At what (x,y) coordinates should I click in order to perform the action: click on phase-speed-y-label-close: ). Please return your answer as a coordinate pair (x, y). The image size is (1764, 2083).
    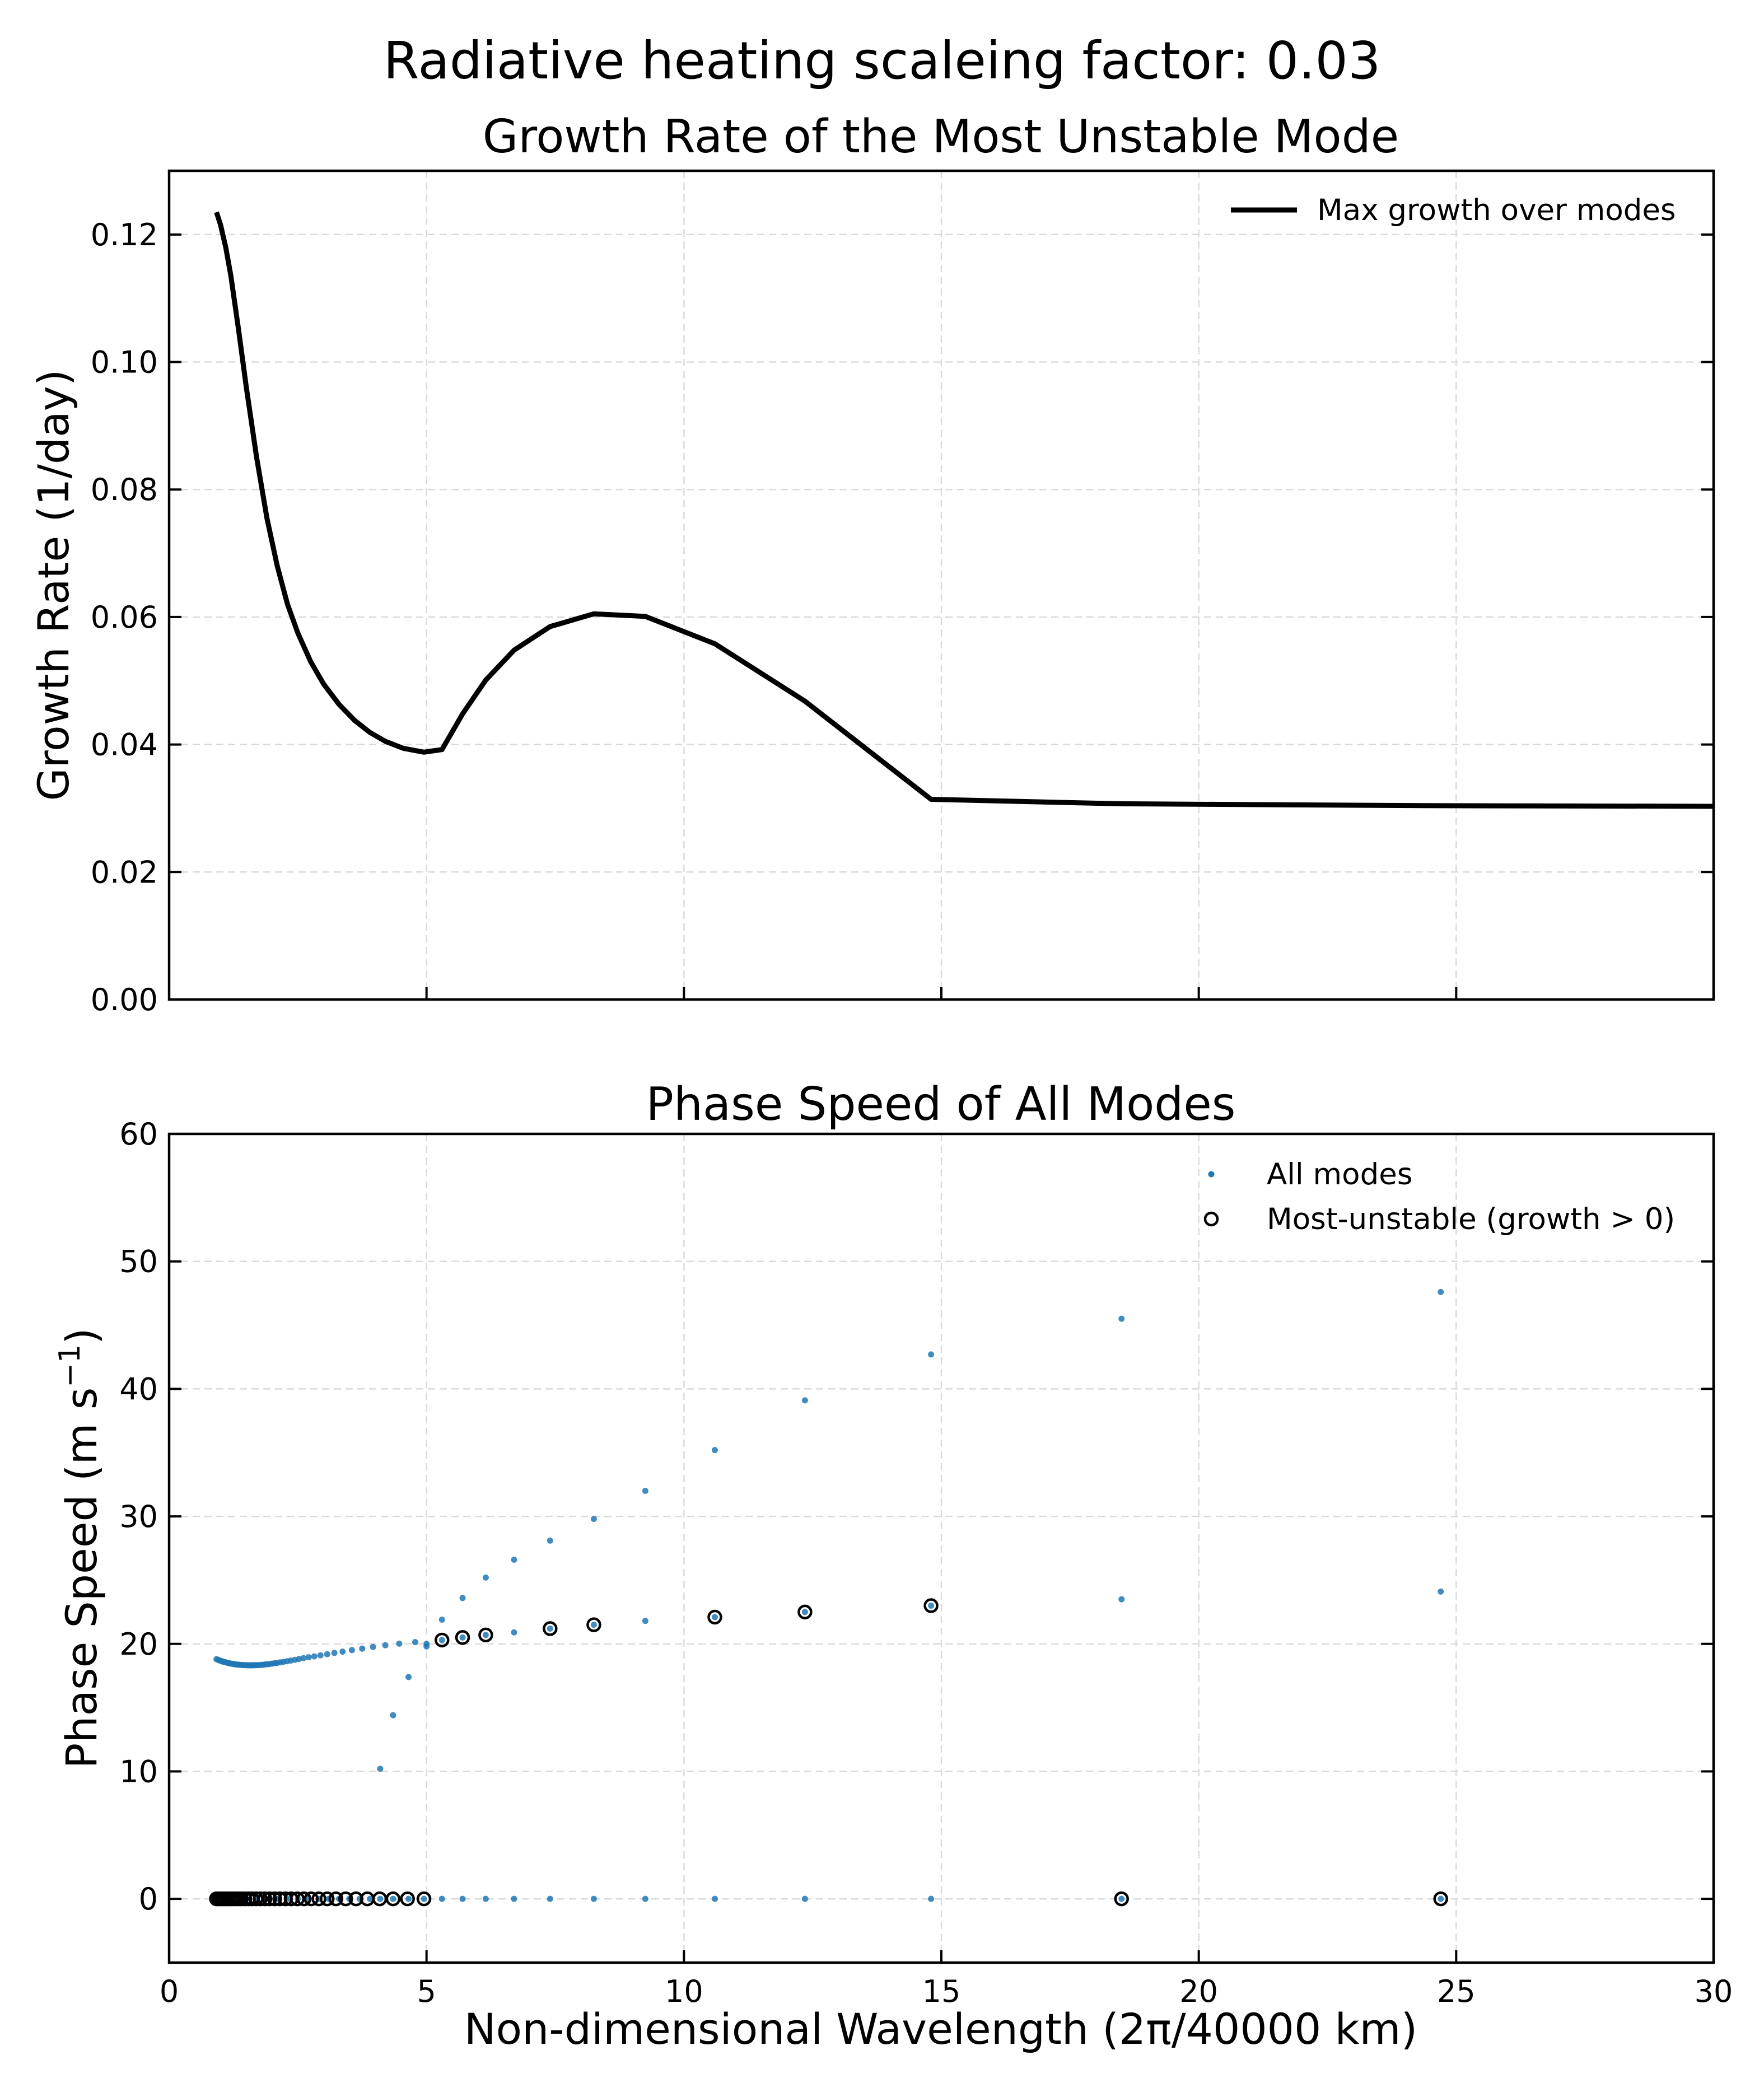
    Looking at the image, I should click on (82, 1336).